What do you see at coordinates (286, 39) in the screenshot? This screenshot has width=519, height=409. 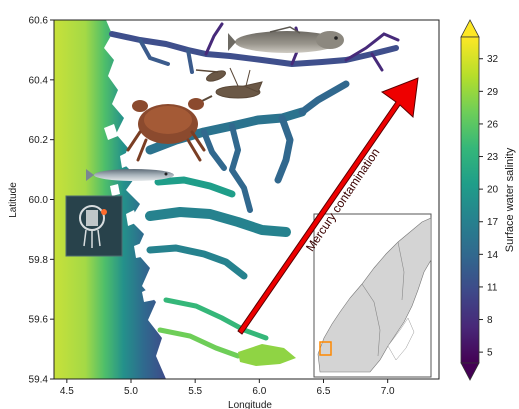 I see `fish-photo-upper` at bounding box center [286, 39].